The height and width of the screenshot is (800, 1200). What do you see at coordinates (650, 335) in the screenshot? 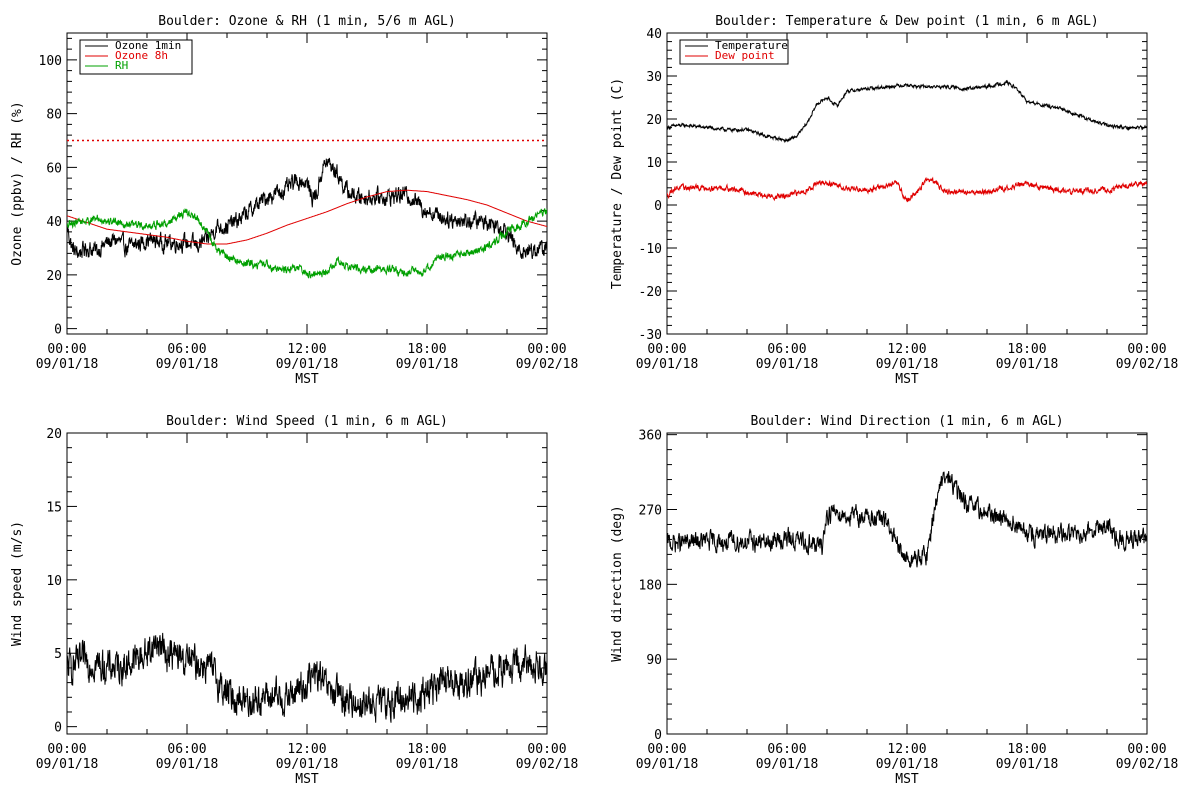
I see `y-tick-label: -30` at bounding box center [650, 335].